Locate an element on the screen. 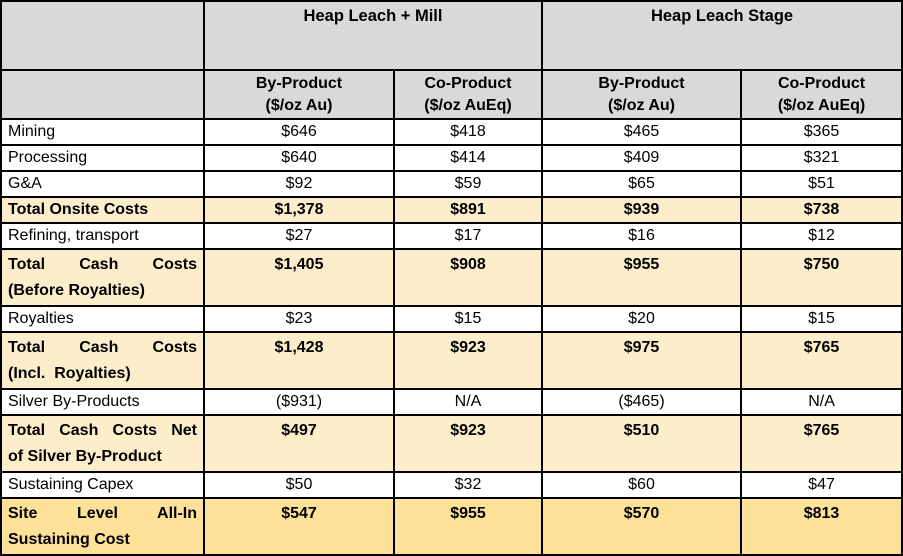 The height and width of the screenshot is (556, 903). cell-value: $47 is located at coordinates (821, 485).